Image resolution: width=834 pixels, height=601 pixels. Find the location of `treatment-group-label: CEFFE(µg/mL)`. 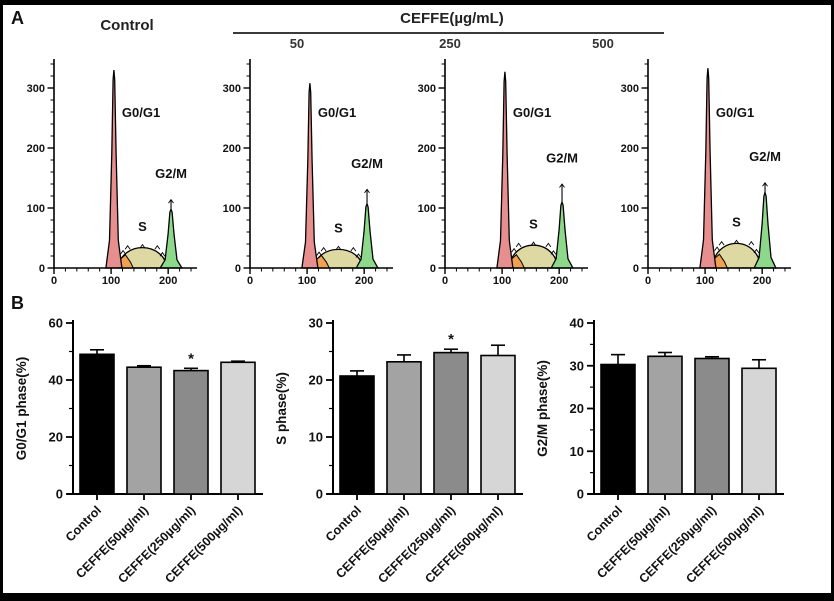

treatment-group-label: CEFFE(µg/mL) is located at coordinates (452, 18).